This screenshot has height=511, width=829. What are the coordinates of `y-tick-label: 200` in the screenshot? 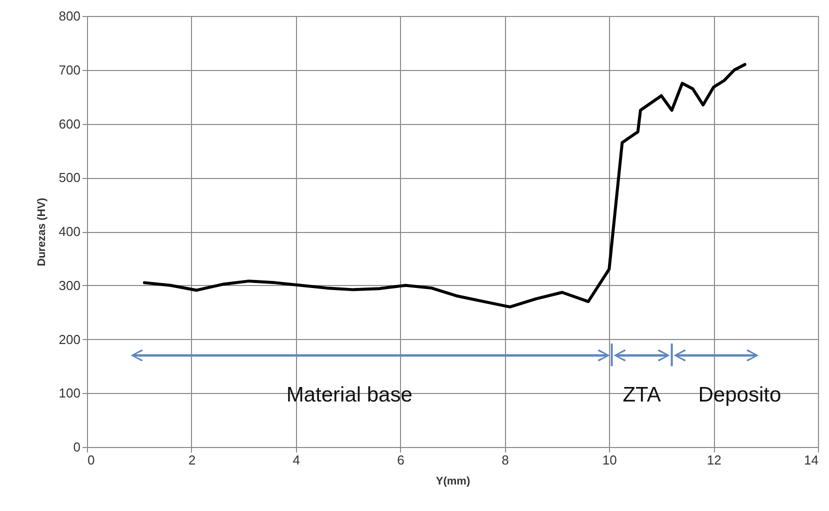 It's located at (69, 339).